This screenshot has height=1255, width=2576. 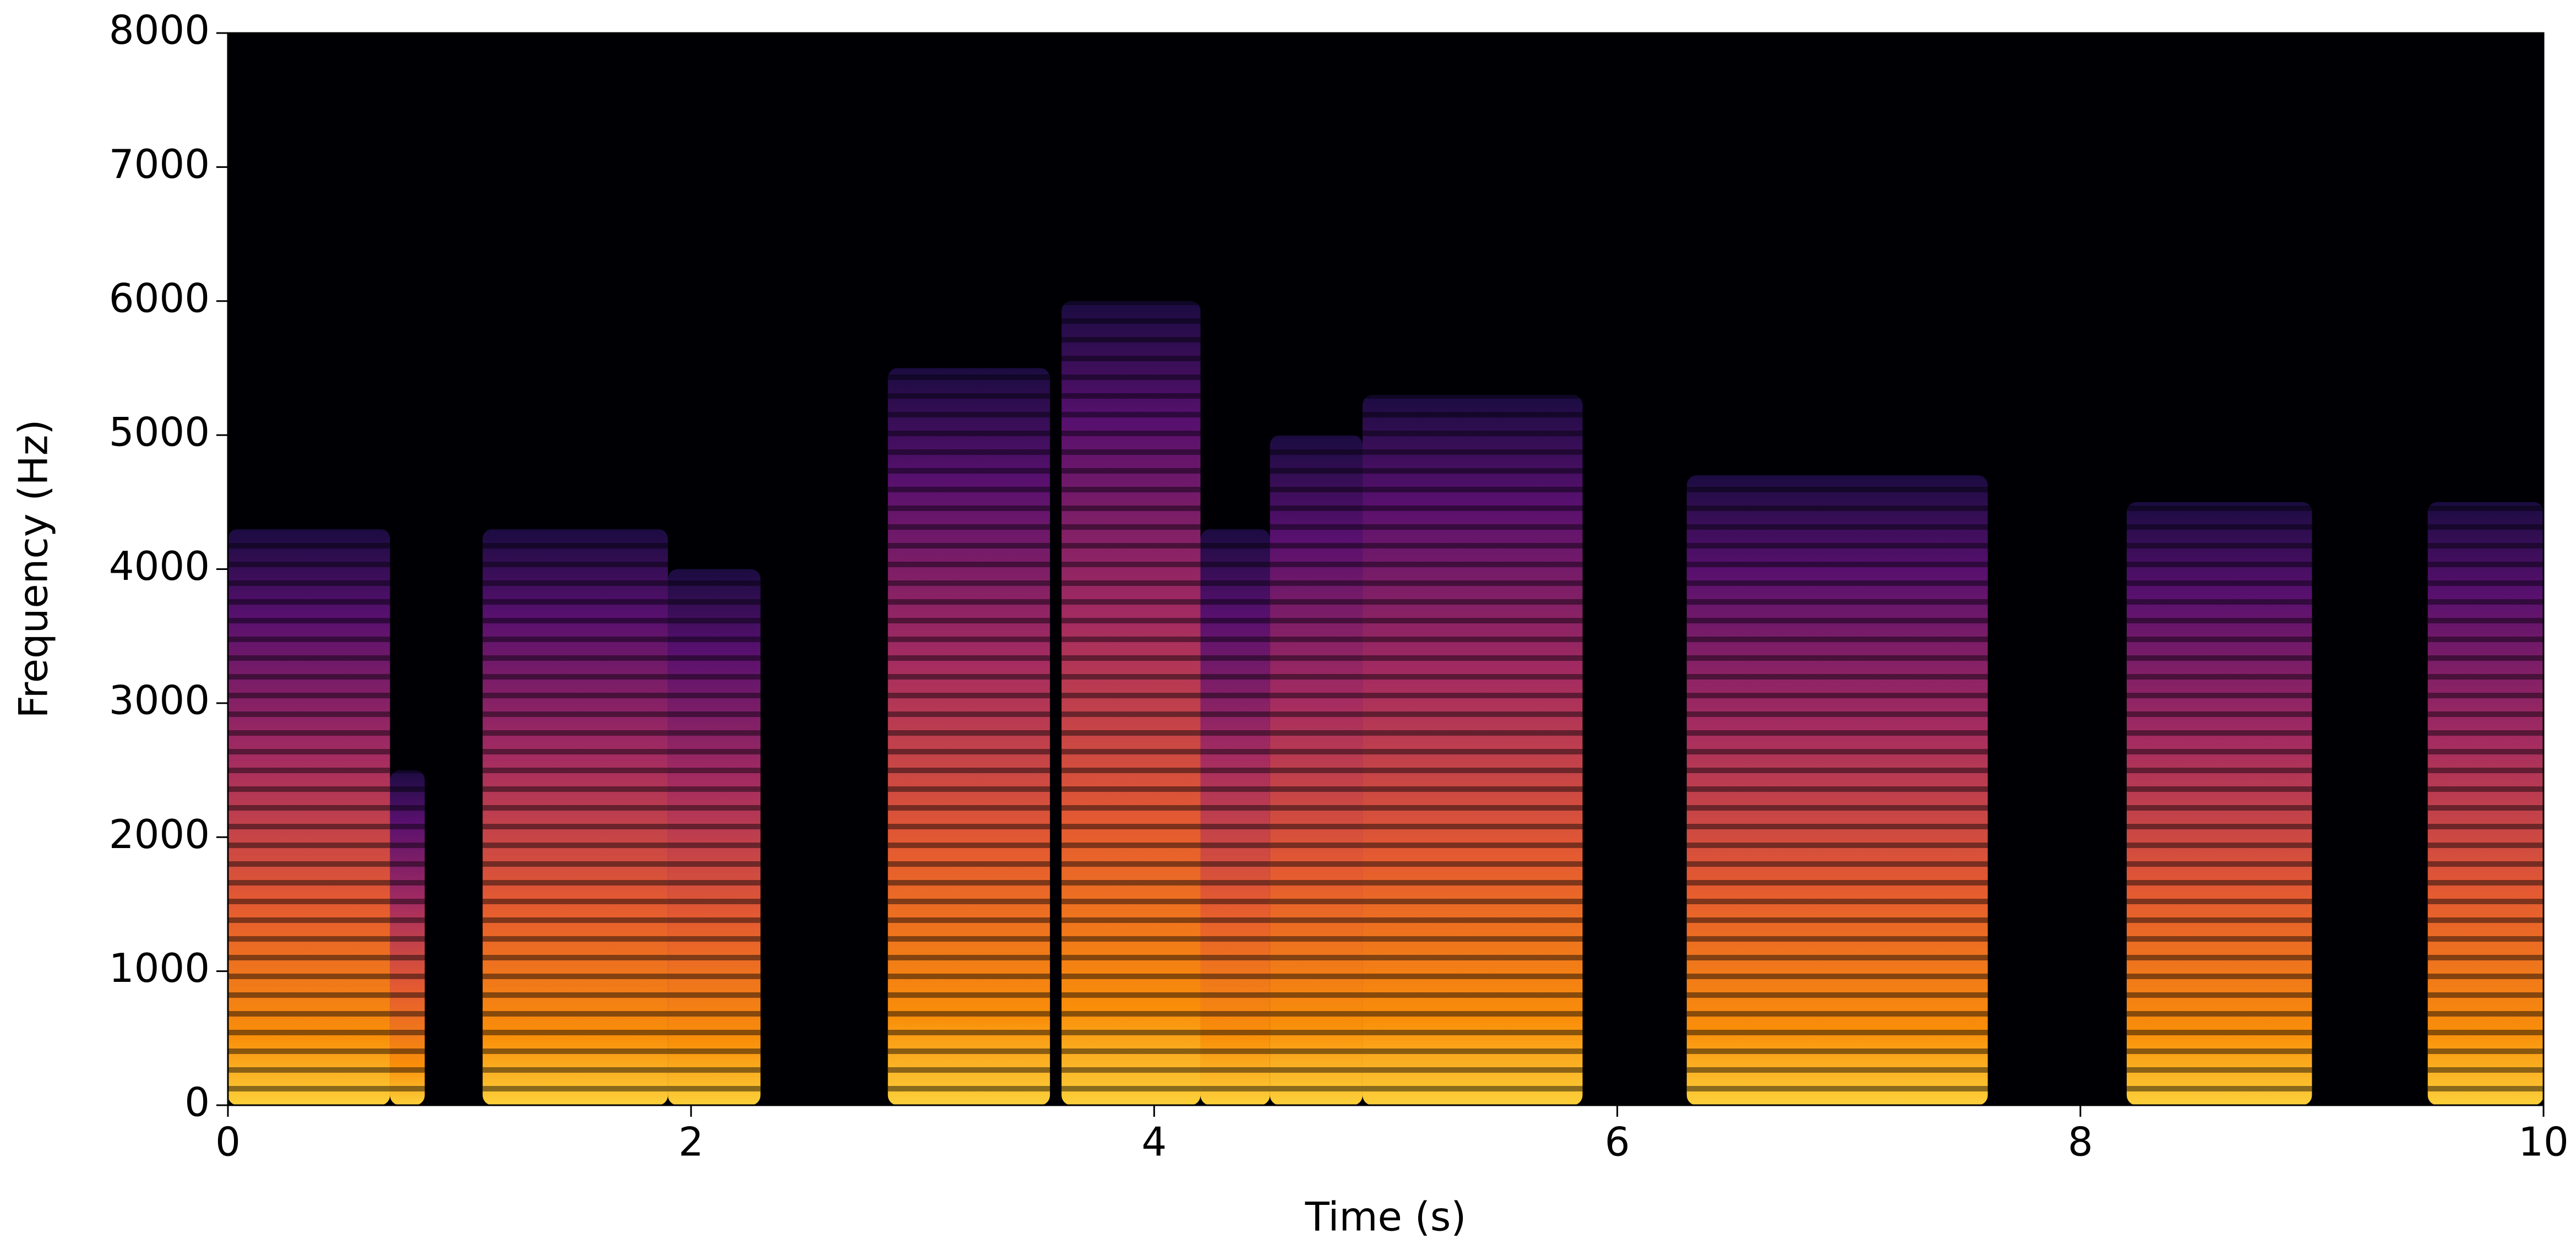 What do you see at coordinates (197, 1103) in the screenshot?
I see `y-tick-label: 0` at bounding box center [197, 1103].